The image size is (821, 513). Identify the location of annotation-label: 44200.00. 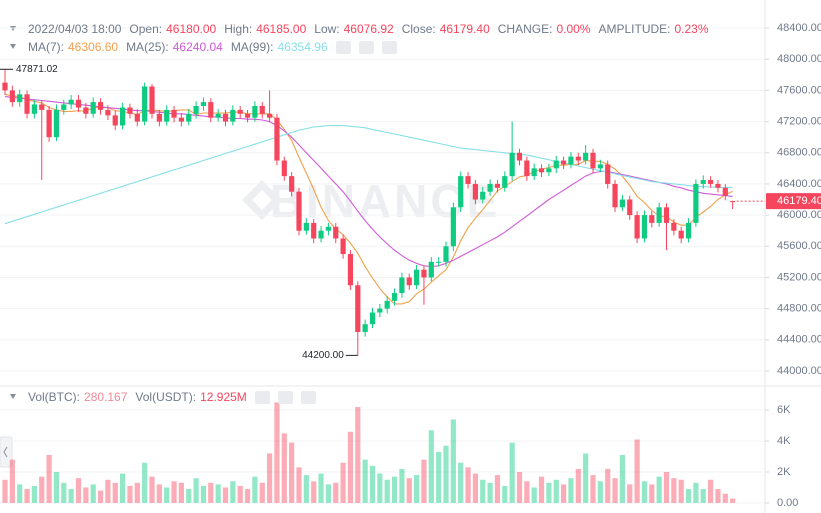
(323, 355).